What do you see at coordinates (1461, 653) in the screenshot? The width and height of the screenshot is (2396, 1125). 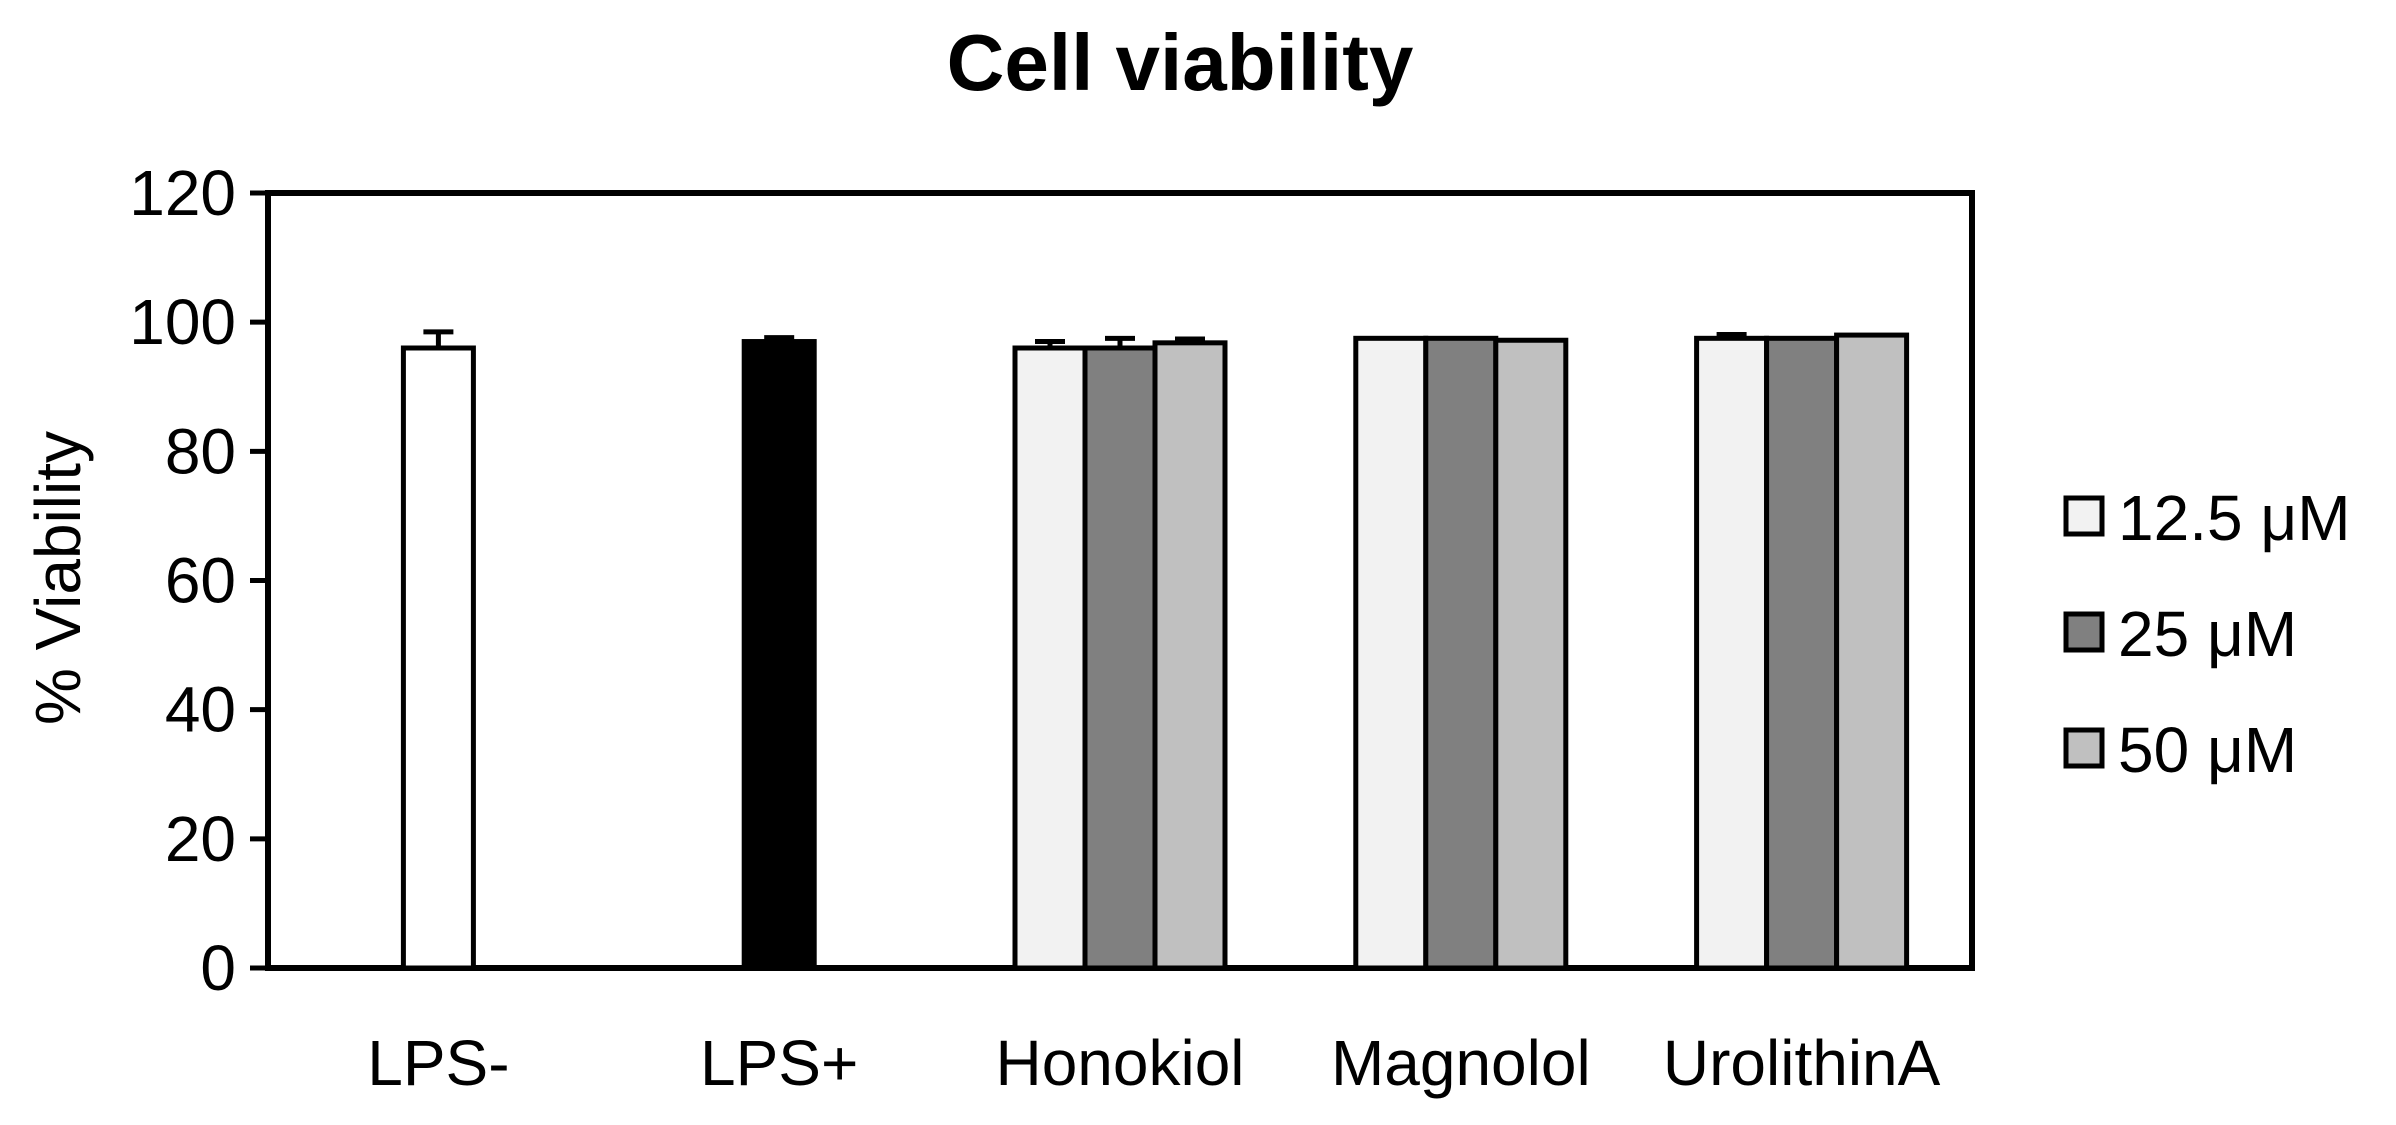 I see `bar-magnolol-25M` at bounding box center [1461, 653].